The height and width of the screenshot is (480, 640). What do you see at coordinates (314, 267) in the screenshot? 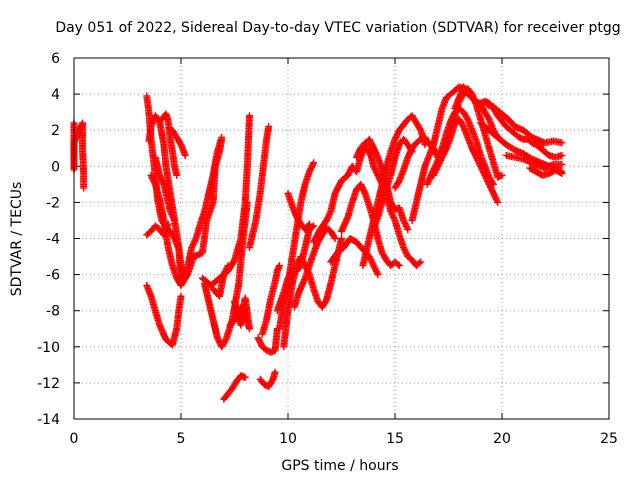
I see `series-s23` at bounding box center [314, 267].